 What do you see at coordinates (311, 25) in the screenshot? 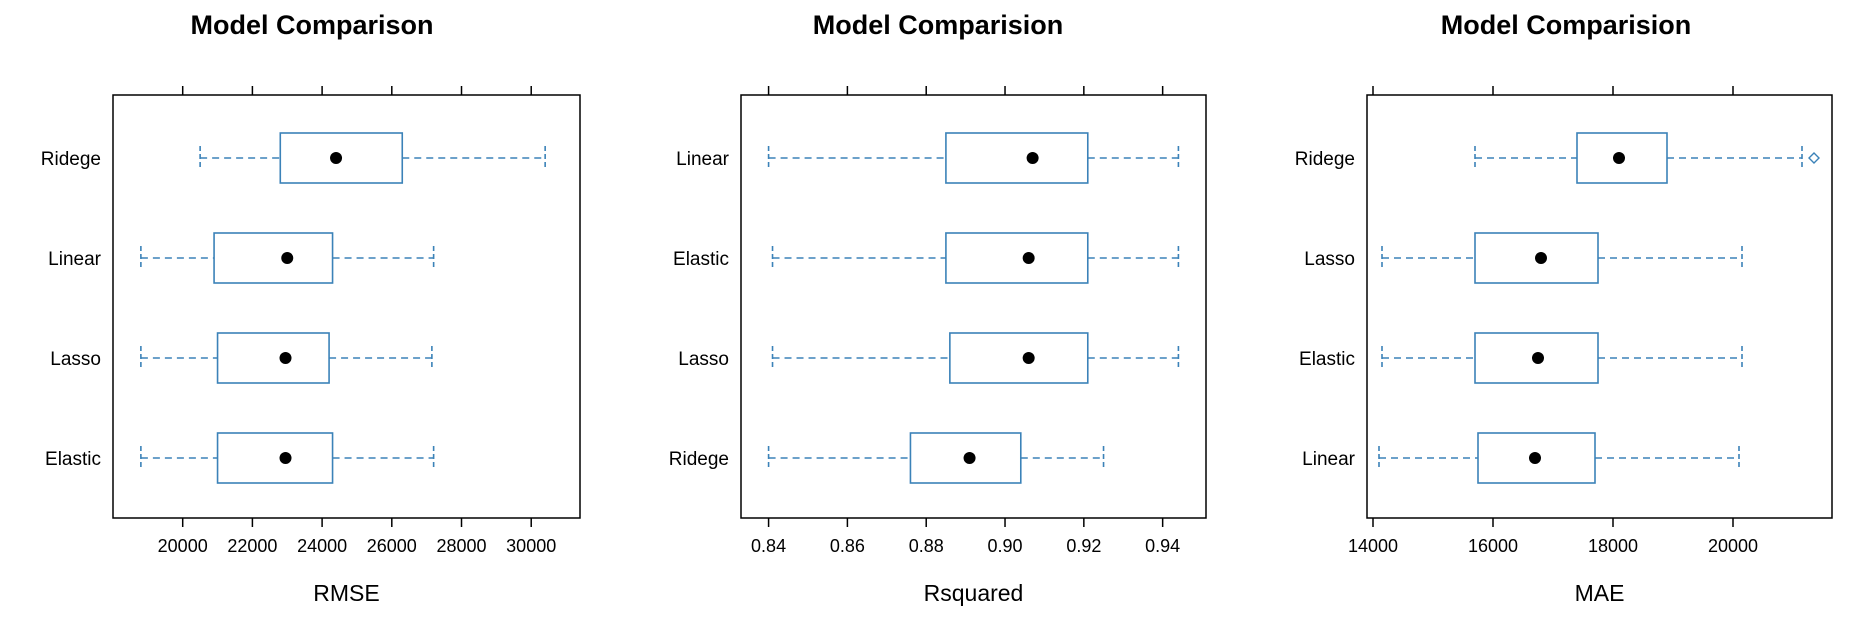
I see `chart-title: Model Comparison` at bounding box center [311, 25].